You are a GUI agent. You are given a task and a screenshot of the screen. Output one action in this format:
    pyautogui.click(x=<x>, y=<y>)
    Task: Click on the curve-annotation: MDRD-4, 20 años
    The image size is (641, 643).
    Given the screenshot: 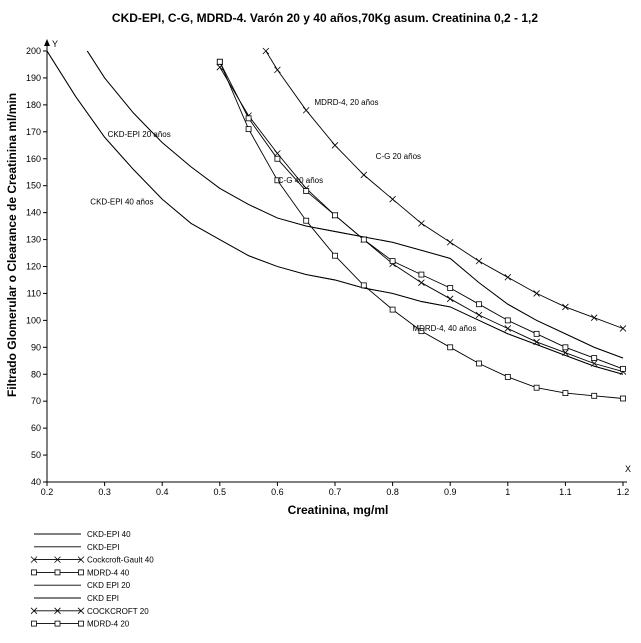 What is the action you would take?
    pyautogui.click(x=347, y=102)
    